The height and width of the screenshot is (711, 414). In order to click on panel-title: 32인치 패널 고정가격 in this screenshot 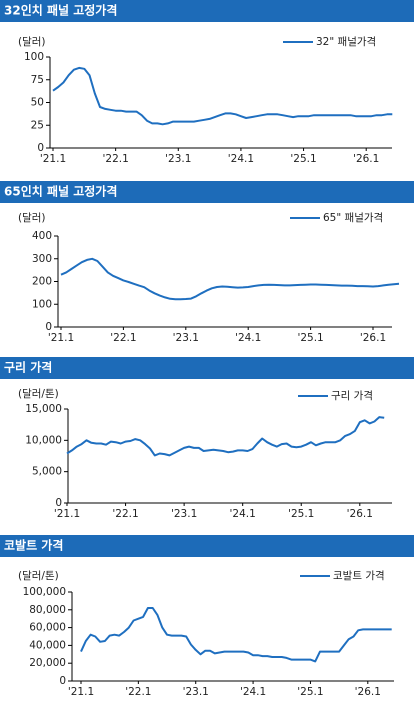, I will do `click(60, 10)`.